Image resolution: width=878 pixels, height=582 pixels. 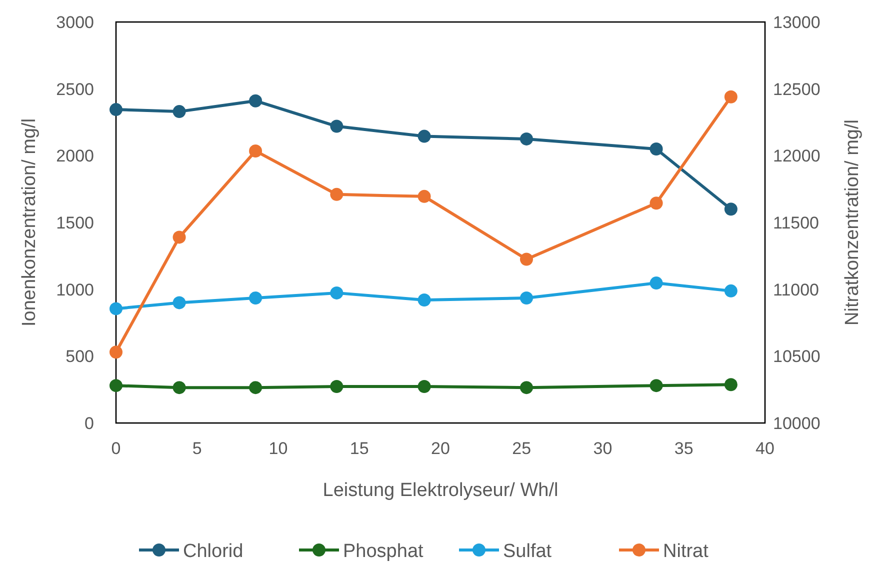 What do you see at coordinates (75, 290) in the screenshot?
I see `y-tick-label: 1000` at bounding box center [75, 290].